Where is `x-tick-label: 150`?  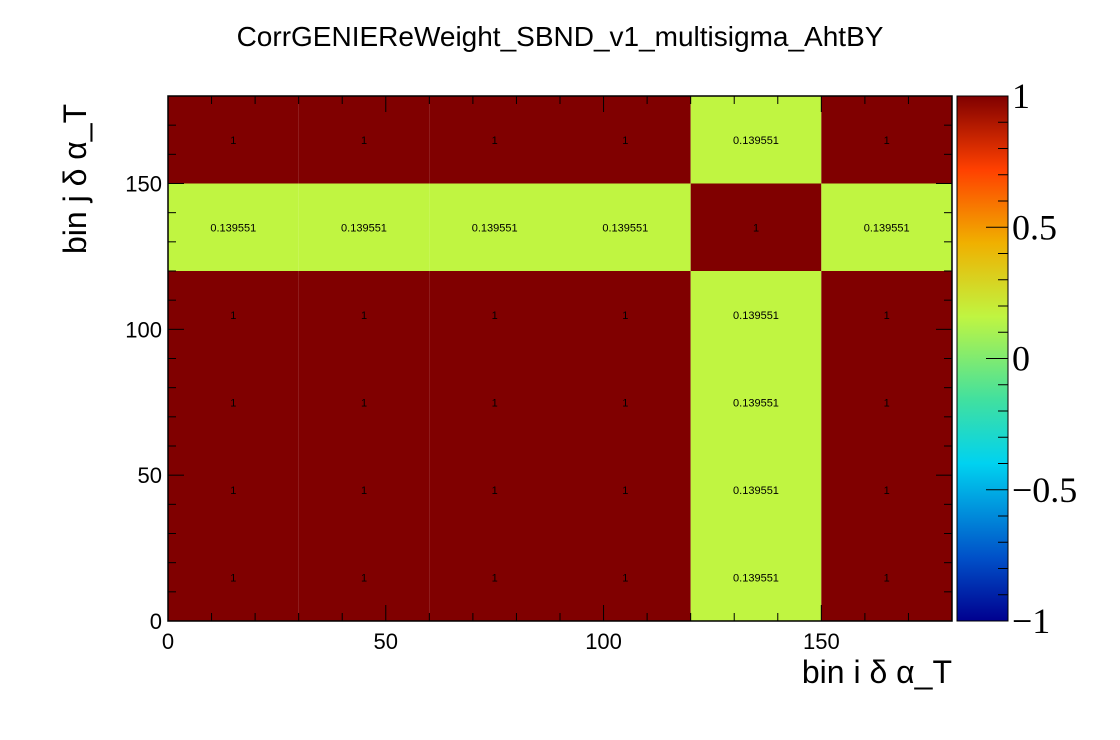
x-tick-label: 150 is located at coordinates (821, 641).